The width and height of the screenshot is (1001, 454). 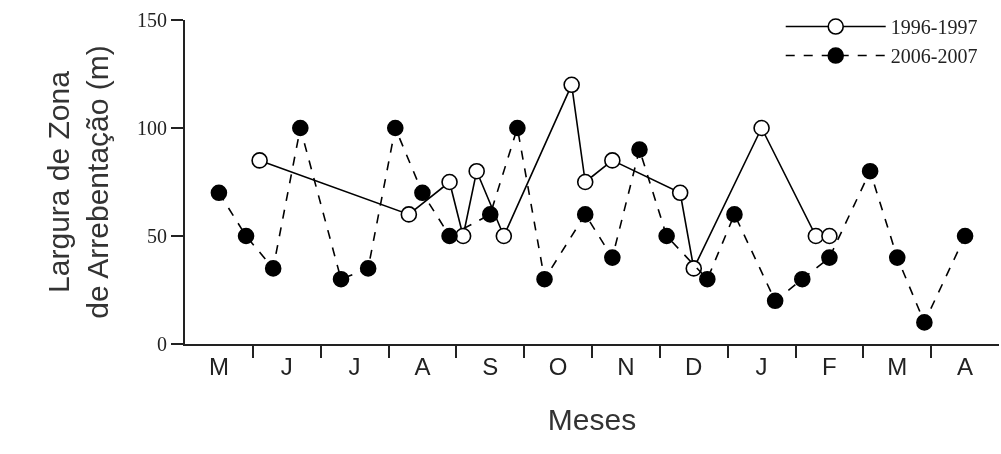 I want to click on x-tick-label: F, so click(x=829, y=366).